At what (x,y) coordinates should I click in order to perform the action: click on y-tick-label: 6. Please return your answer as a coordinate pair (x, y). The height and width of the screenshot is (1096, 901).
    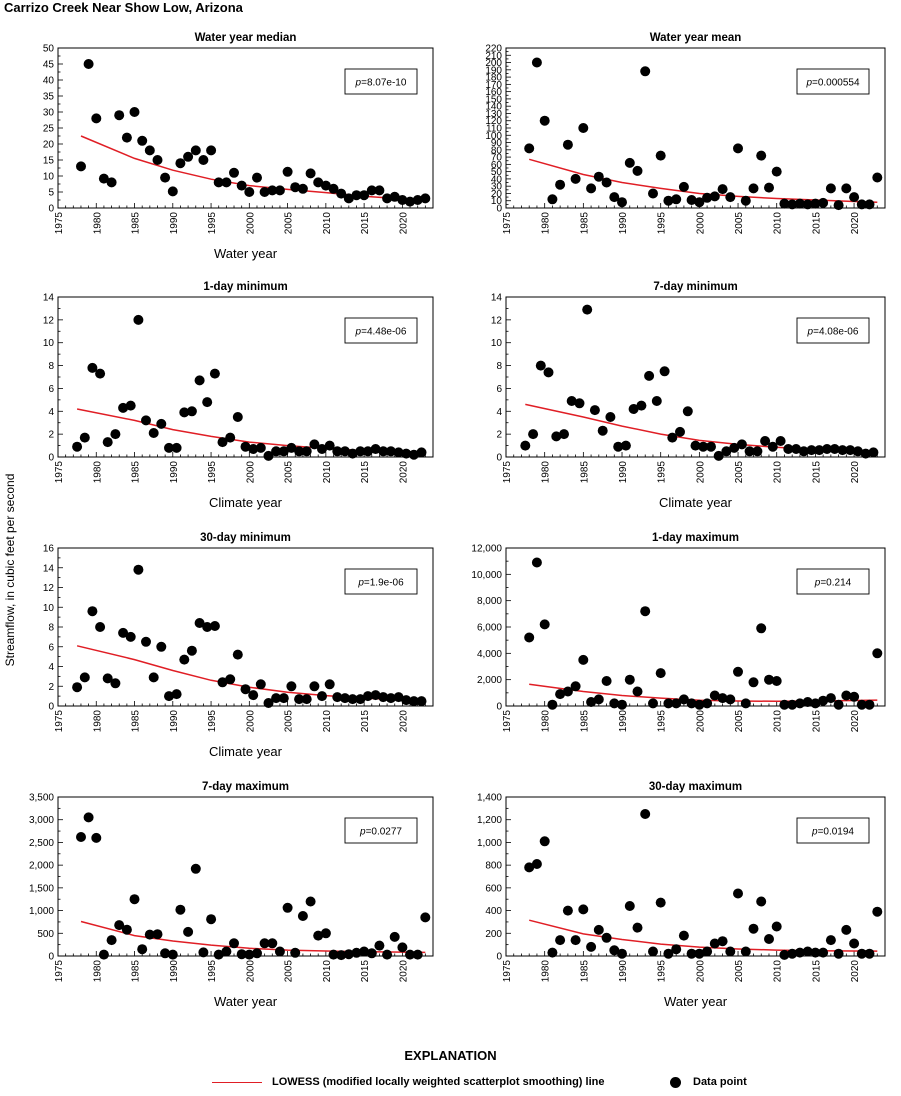
    Looking at the image, I should click on (51, 647).